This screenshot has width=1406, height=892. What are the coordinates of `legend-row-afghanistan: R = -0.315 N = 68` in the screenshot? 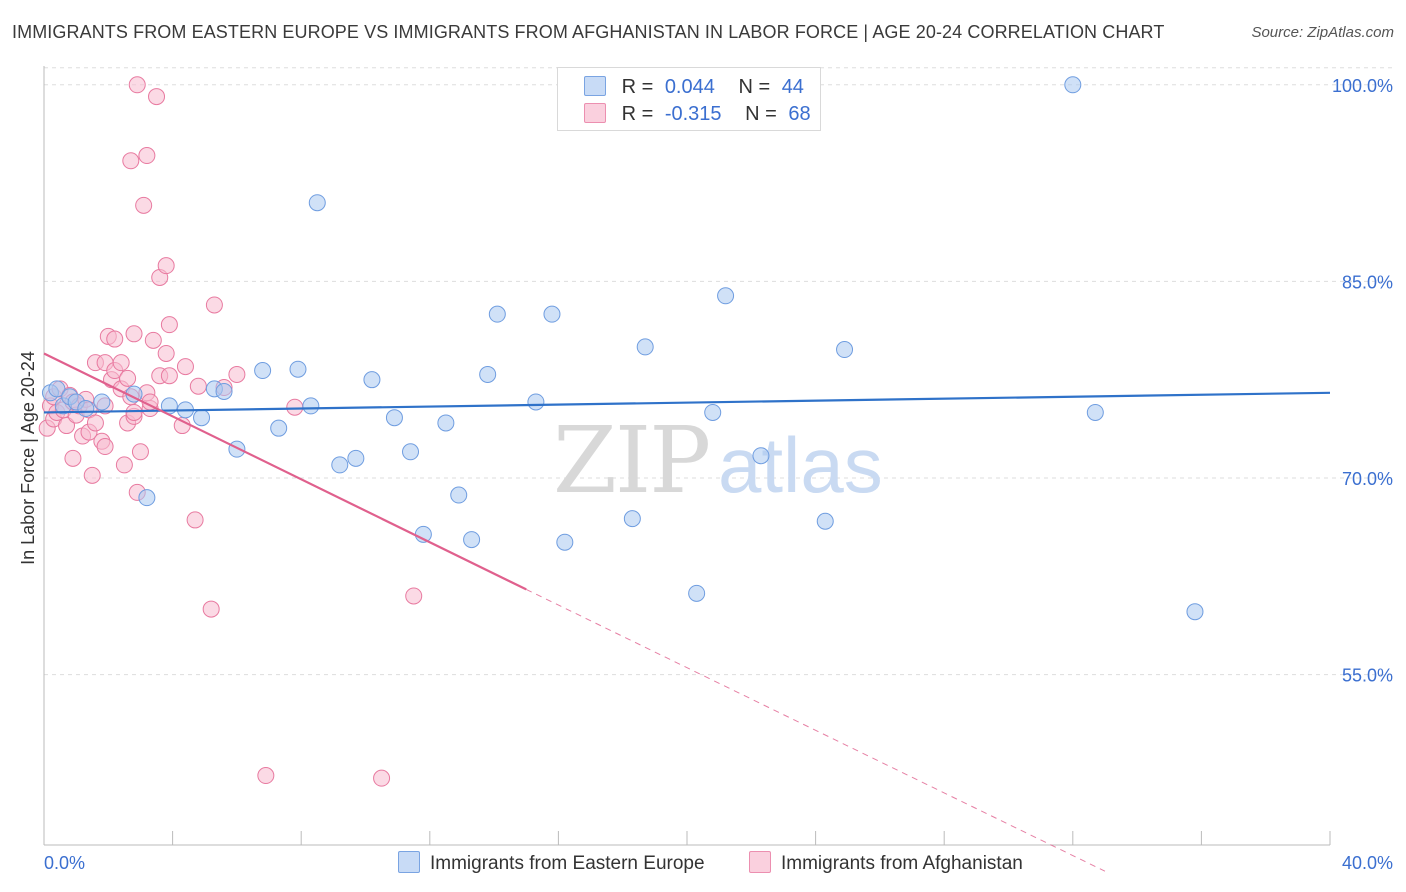 It's located at (697, 114).